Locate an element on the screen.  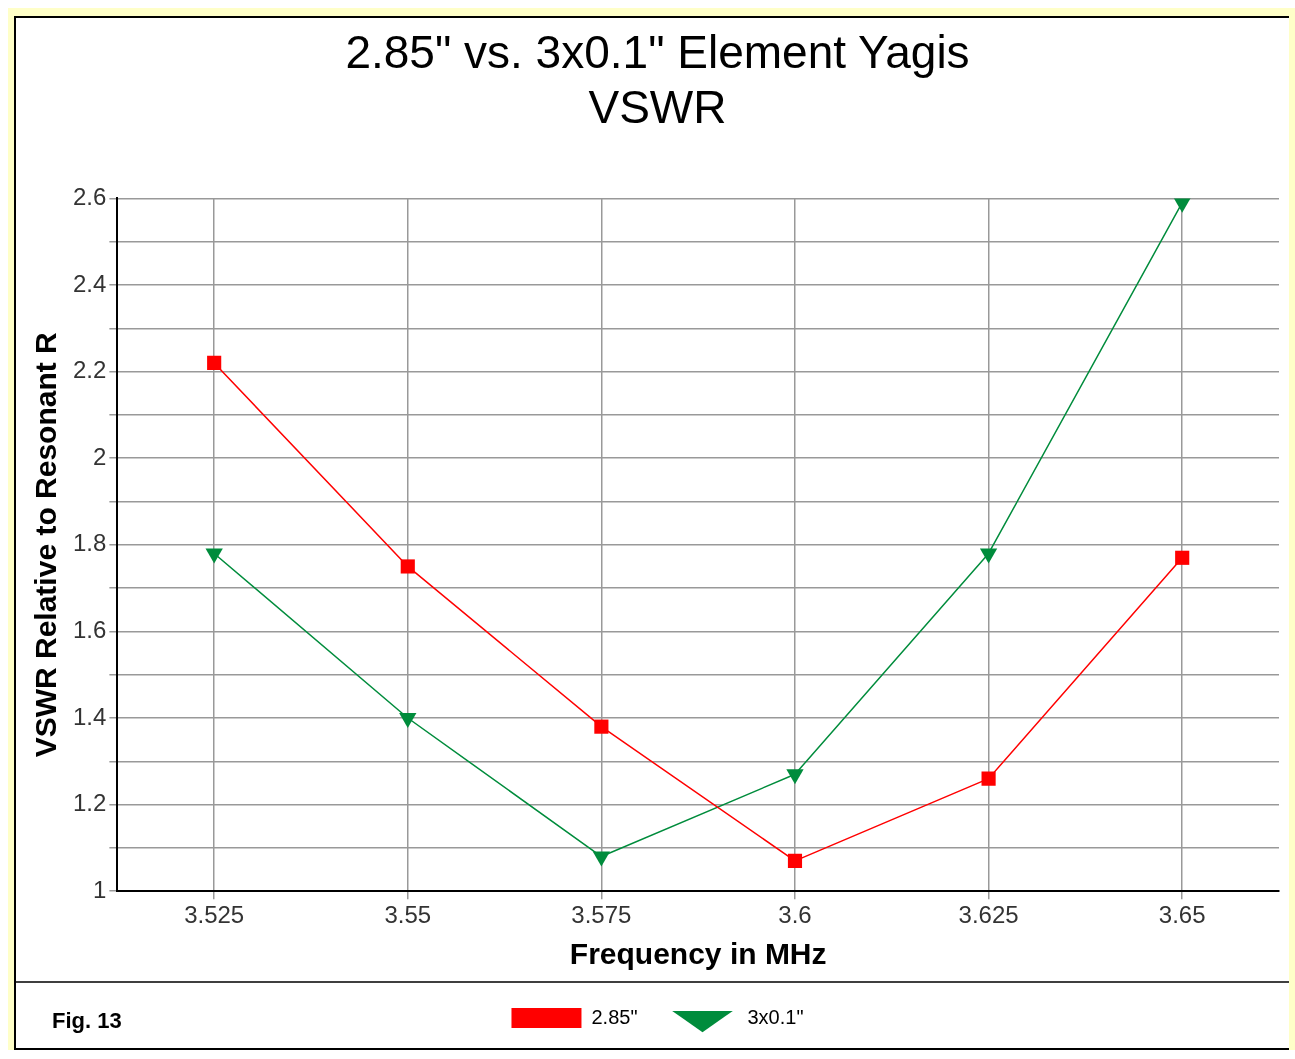
chart-title: 2.85" vs. 3x0.1" Element Yagis is located at coordinates (657, 52).